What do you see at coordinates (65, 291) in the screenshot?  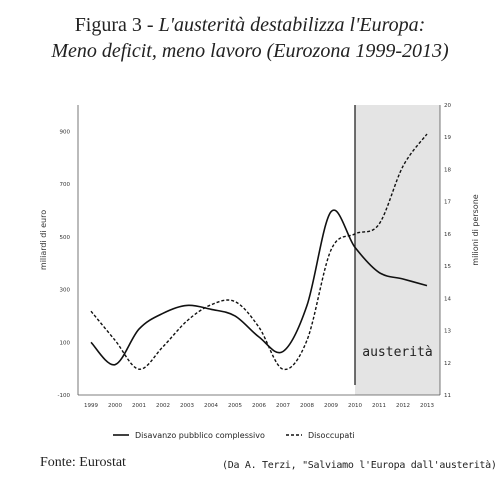 I see `y-left-tick-label: 300` at bounding box center [65, 291].